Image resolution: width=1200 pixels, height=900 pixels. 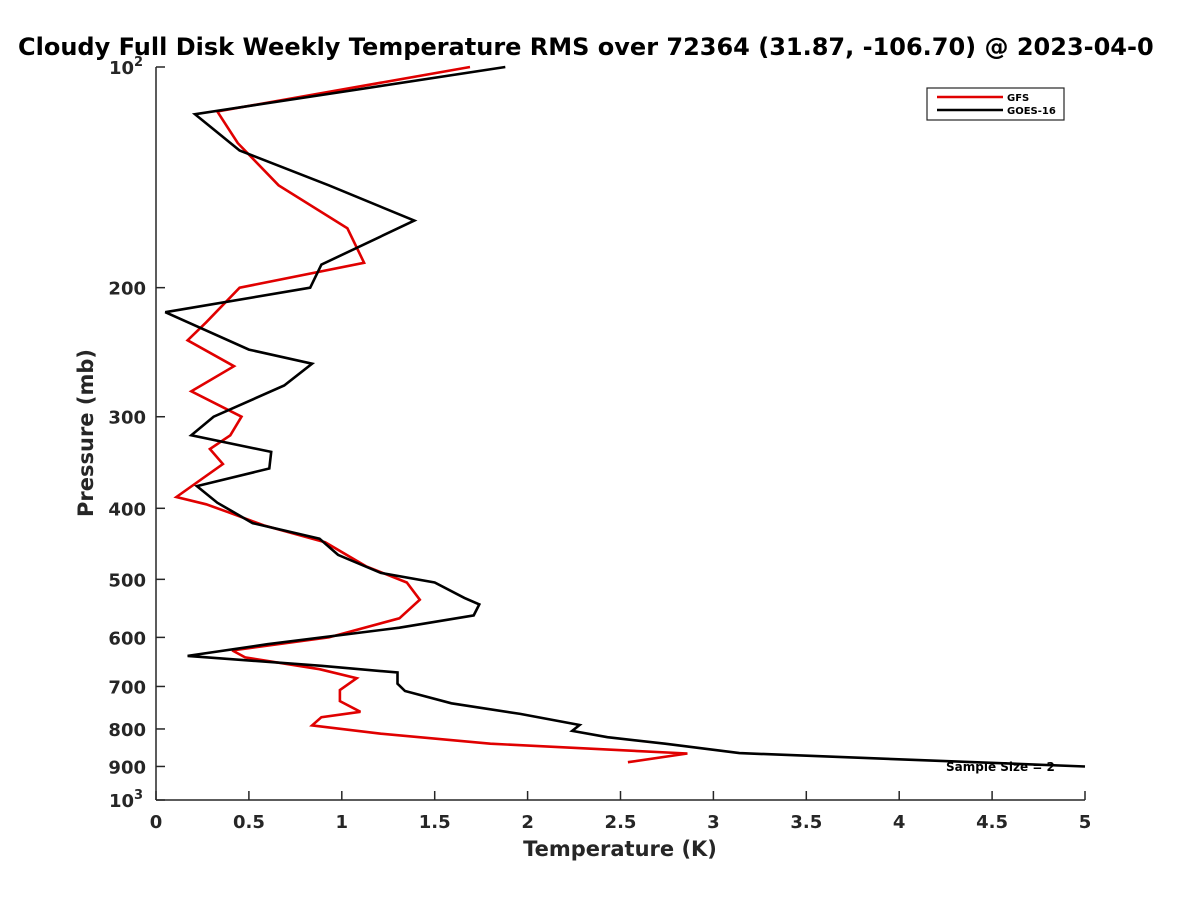 What do you see at coordinates (342, 822) in the screenshot?
I see `x-tick-label: 1` at bounding box center [342, 822].